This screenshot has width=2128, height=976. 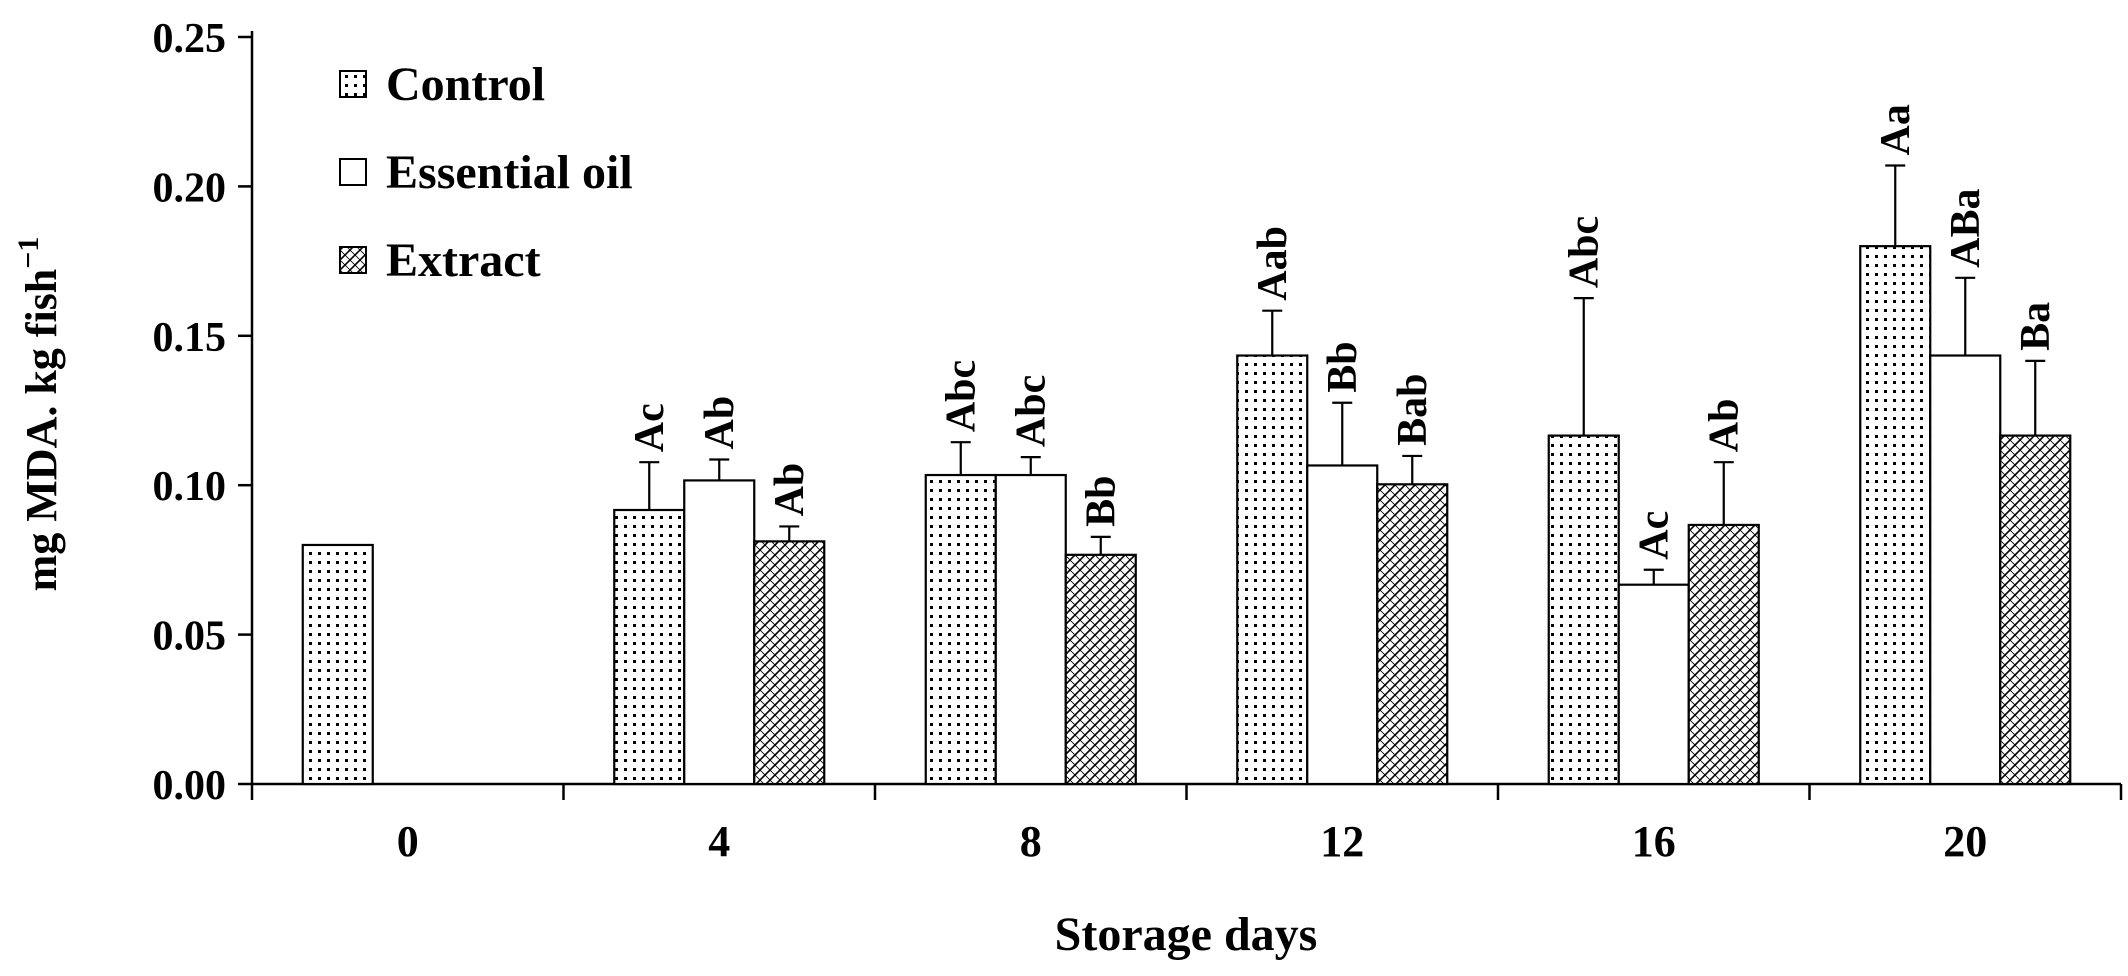 I want to click on x-tick-label: 4, so click(x=719, y=841).